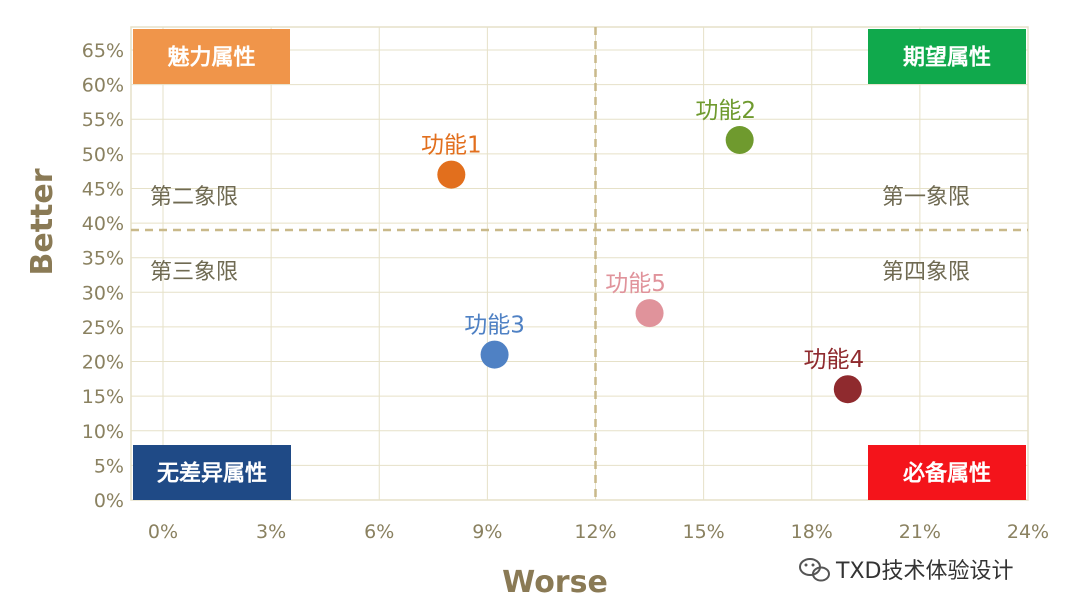 This screenshot has height=615, width=1080. What do you see at coordinates (812, 532) in the screenshot?
I see `x-tick-label: 18%` at bounding box center [812, 532].